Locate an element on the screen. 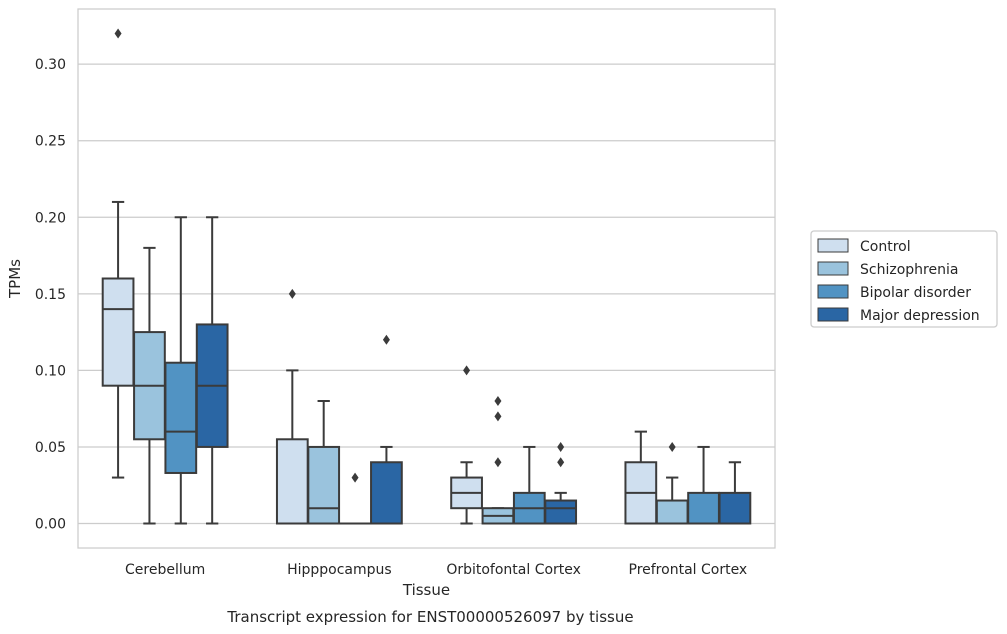 This screenshot has width=1007, height=634. x-tick-label: Cerebellum is located at coordinates (165, 570).